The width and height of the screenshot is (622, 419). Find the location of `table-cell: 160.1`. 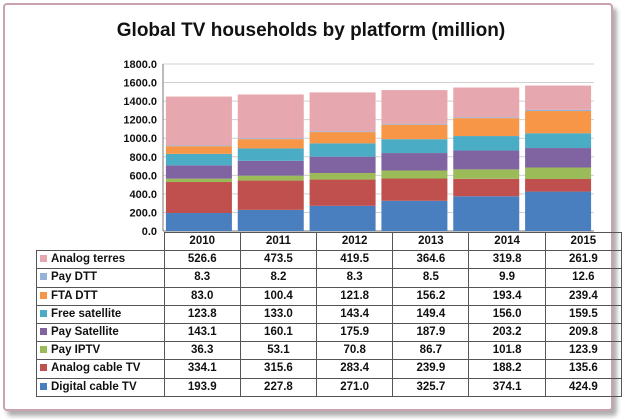

table-cell: 160.1 is located at coordinates (278, 332).